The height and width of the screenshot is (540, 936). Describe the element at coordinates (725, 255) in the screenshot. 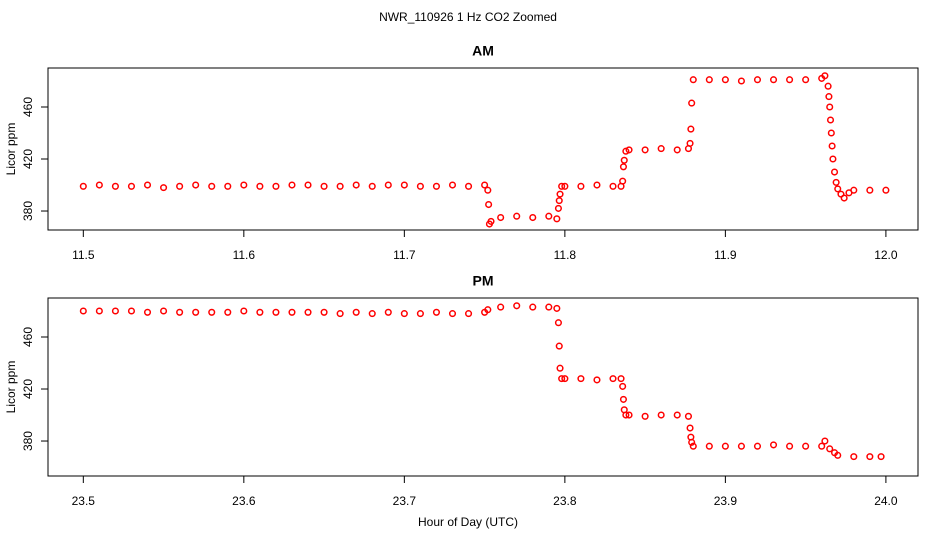

I see `x-tick-label: 11.9` at that location.